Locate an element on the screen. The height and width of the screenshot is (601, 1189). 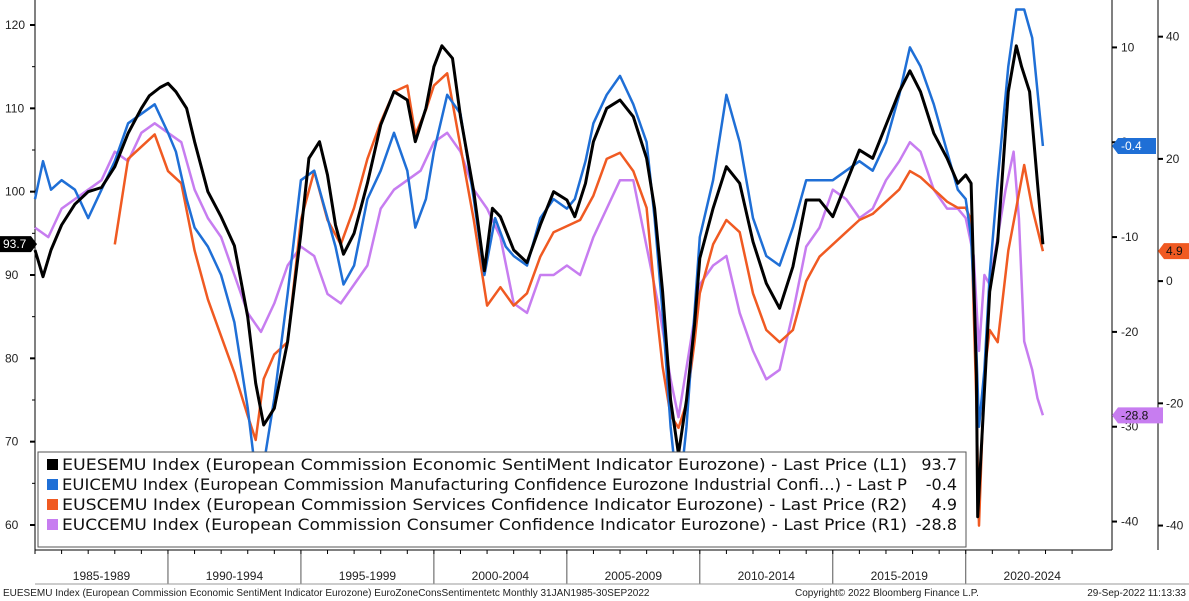
price-tag-right: -0.4 is located at coordinates (1134, 146).